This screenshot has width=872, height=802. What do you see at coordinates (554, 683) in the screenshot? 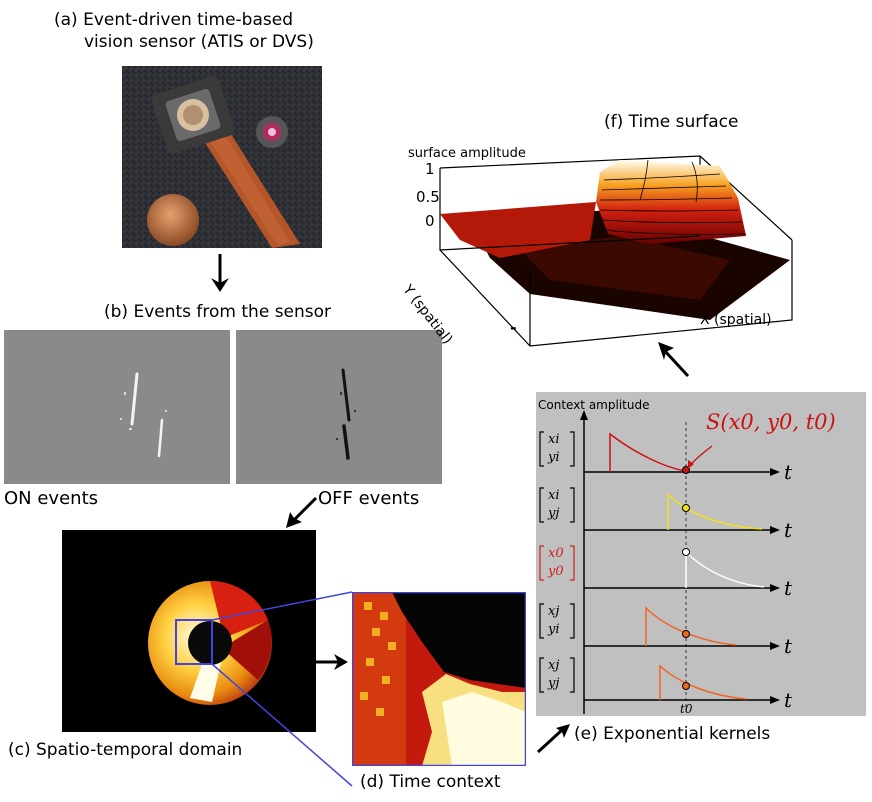
I see `row5-bottom: yj` at bounding box center [554, 683].